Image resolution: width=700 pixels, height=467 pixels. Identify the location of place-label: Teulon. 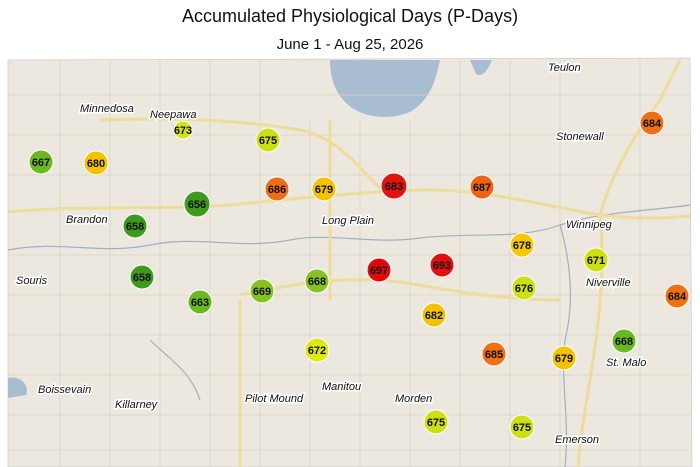
(564, 68).